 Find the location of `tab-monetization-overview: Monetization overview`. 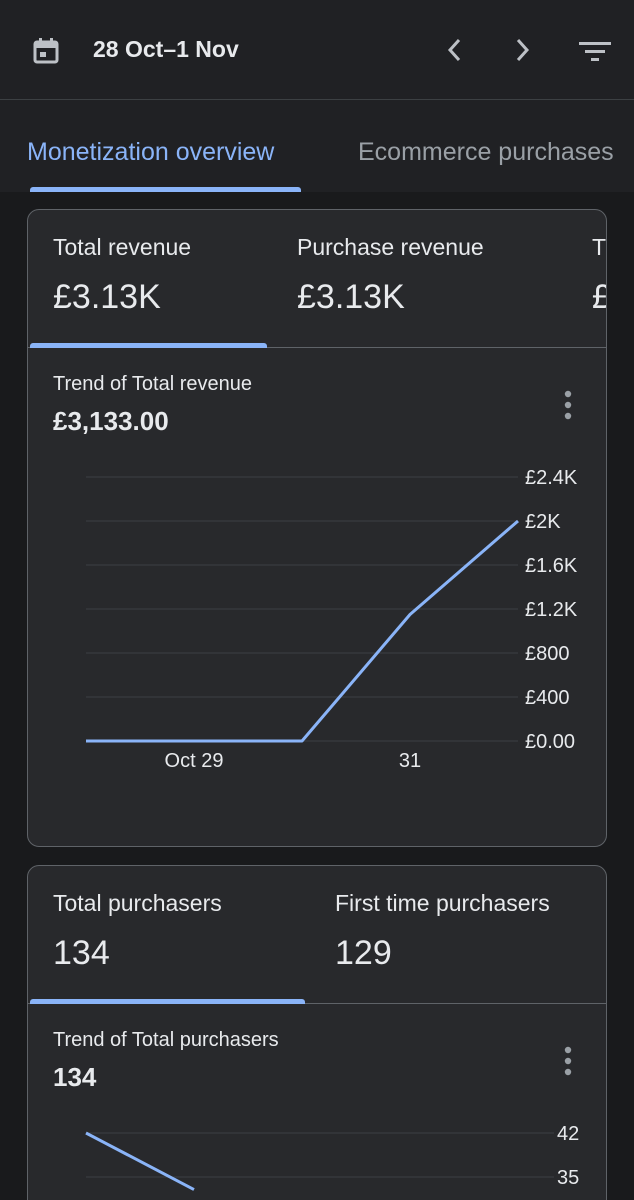

tab-monetization-overview: Monetization overview is located at coordinates (151, 152).